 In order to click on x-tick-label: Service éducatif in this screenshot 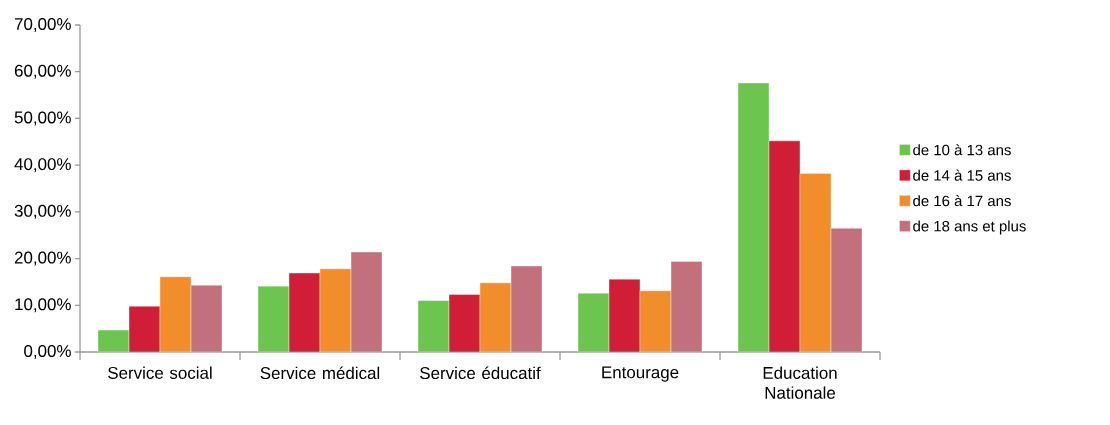, I will do `click(480, 373)`.